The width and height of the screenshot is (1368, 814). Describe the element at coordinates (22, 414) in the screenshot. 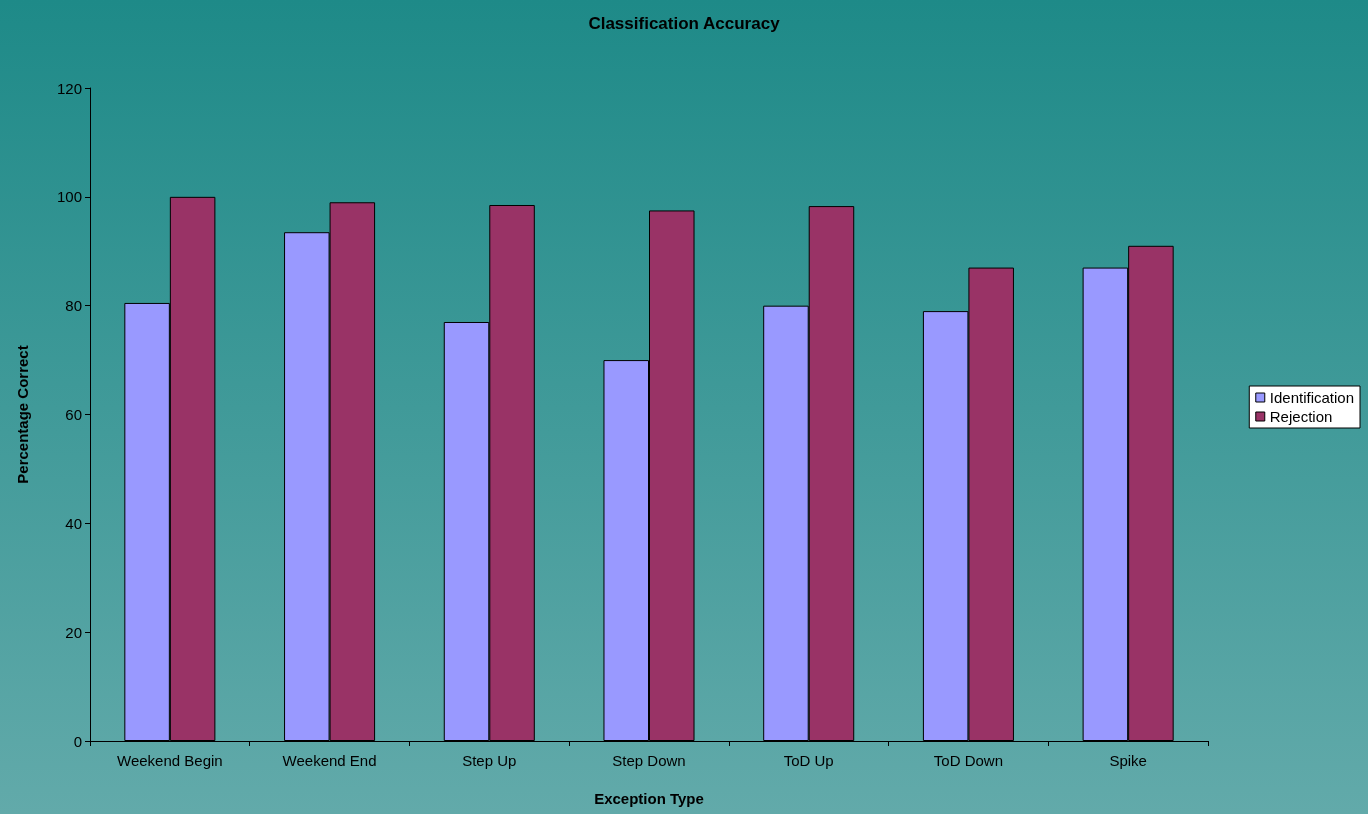

I see `y-axis-title: Percentage Correct` at that location.